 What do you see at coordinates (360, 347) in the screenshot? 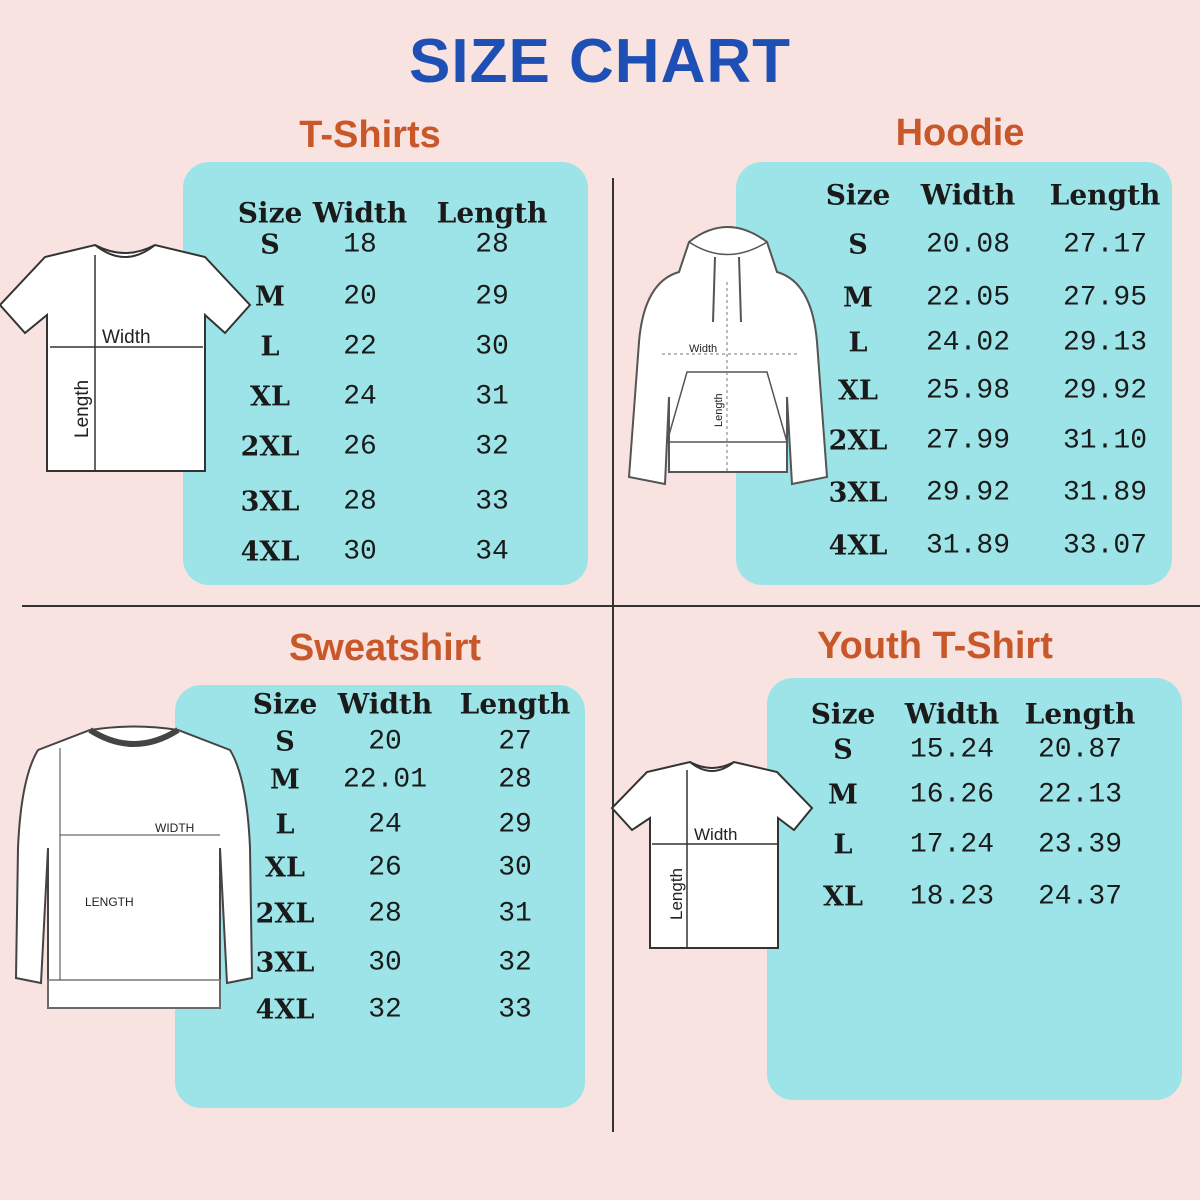
I see `width-cell: 22` at bounding box center [360, 347].